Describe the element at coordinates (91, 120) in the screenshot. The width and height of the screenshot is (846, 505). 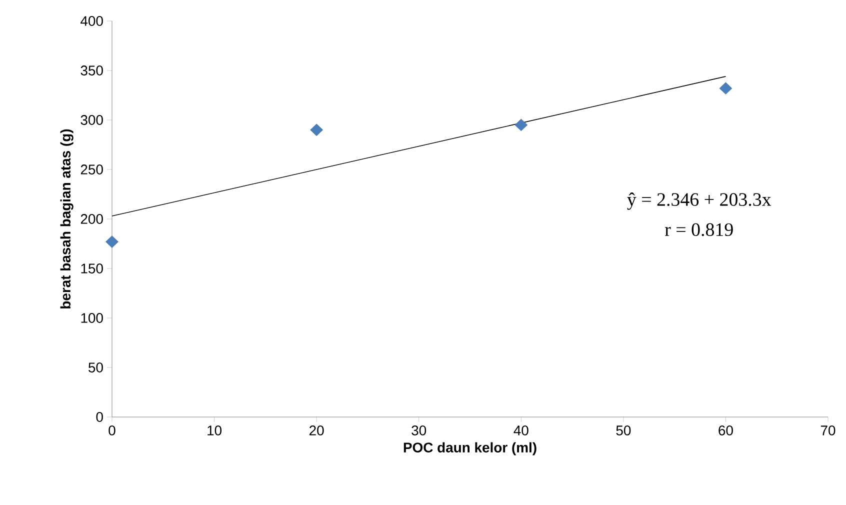
I see `y-tick-label: 300` at that location.